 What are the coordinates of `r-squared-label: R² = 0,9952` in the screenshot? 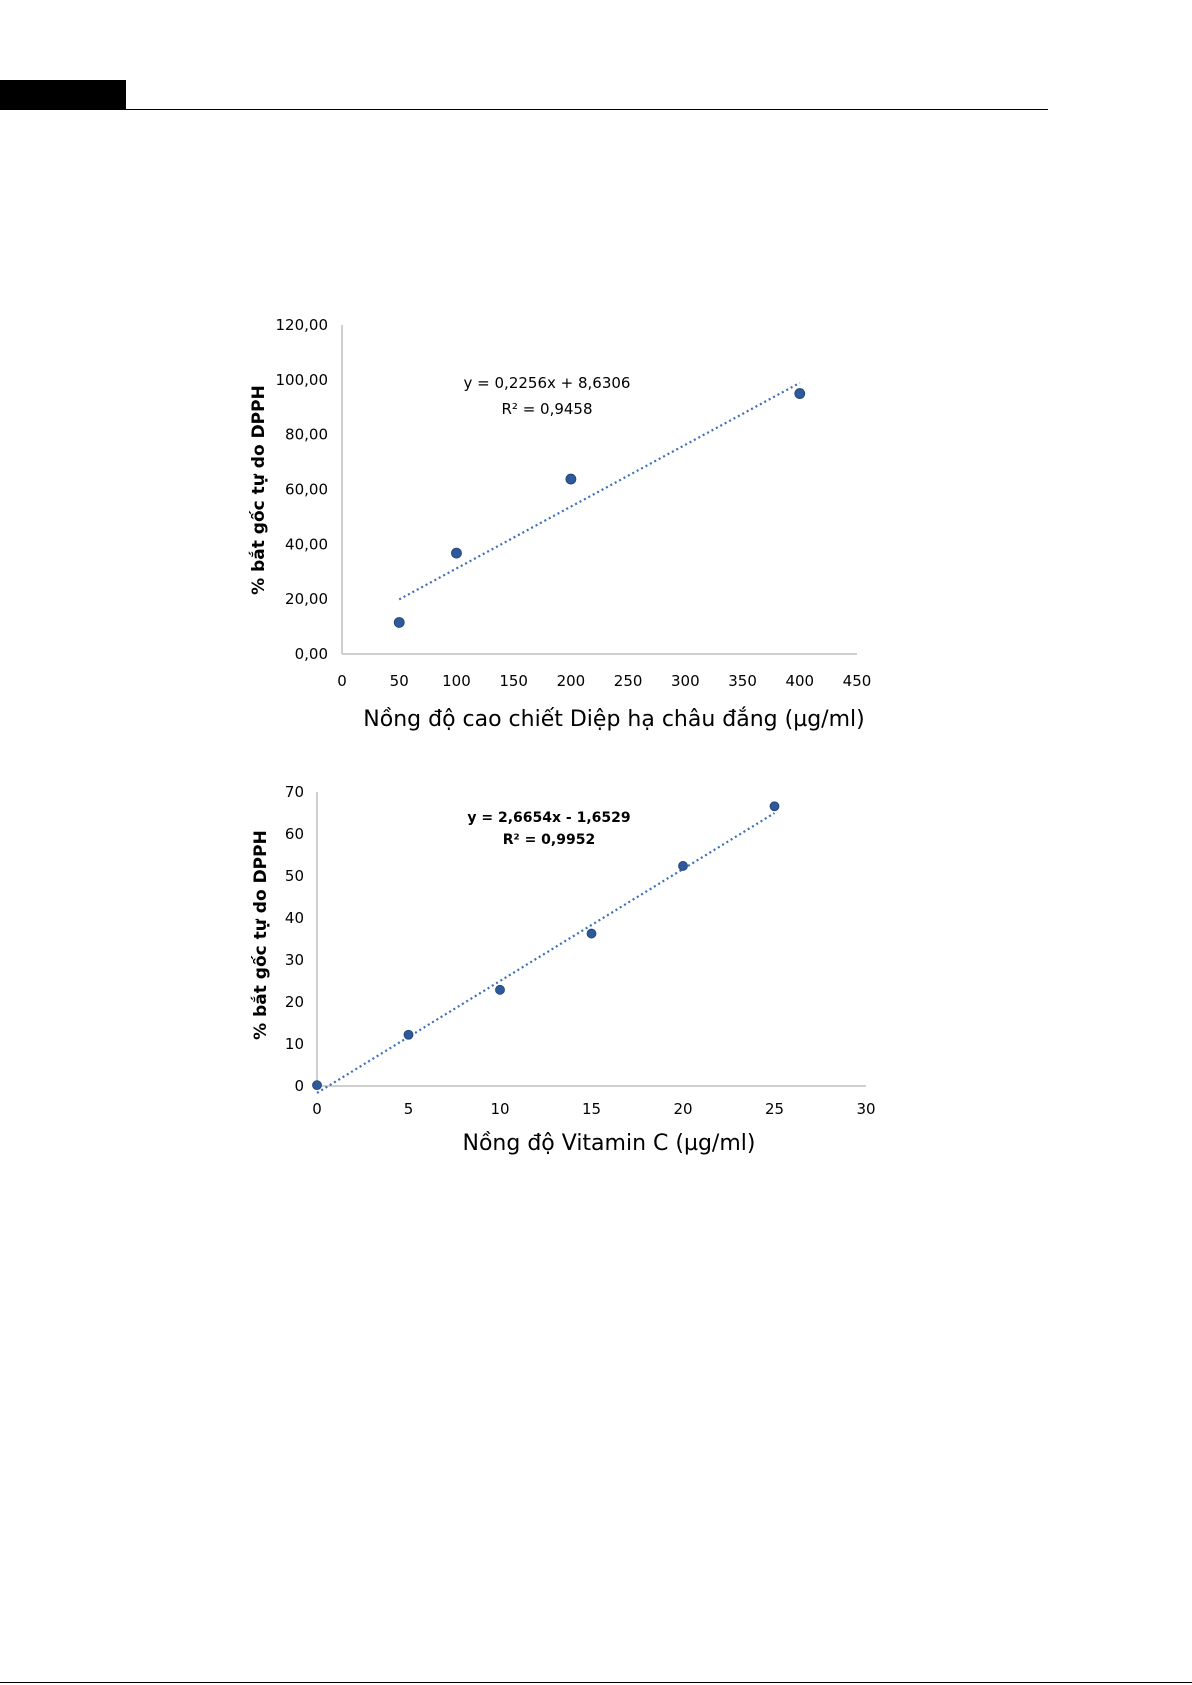 It's located at (549, 840).